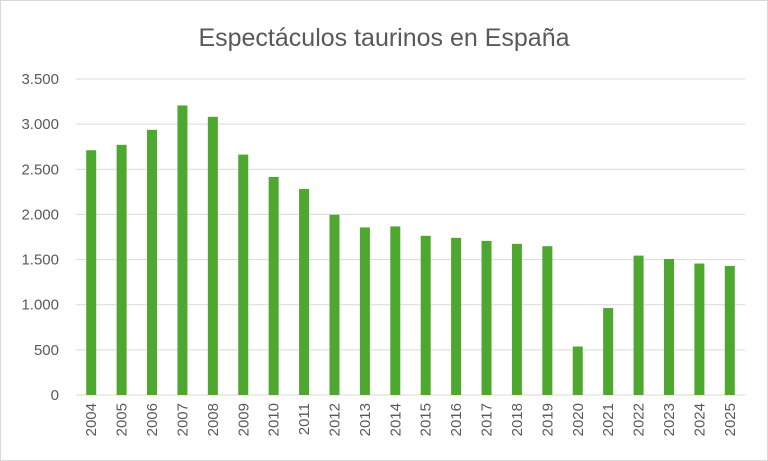 The image size is (768, 461). What do you see at coordinates (608, 419) in the screenshot?
I see `x-tick-label: 2021` at bounding box center [608, 419].